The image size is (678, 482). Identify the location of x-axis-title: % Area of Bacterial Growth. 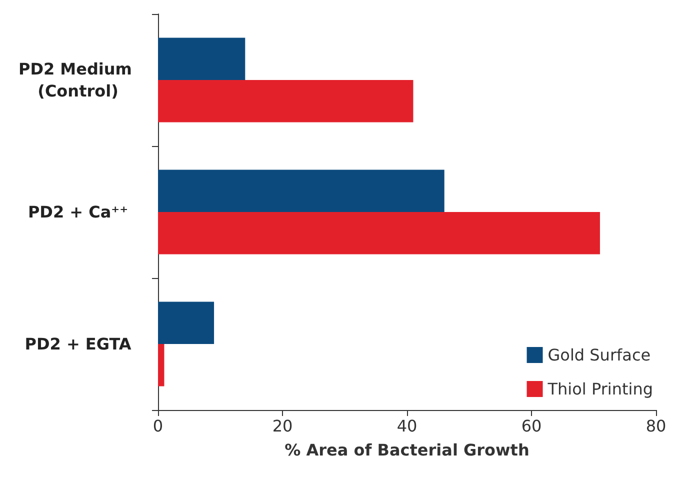
(407, 450).